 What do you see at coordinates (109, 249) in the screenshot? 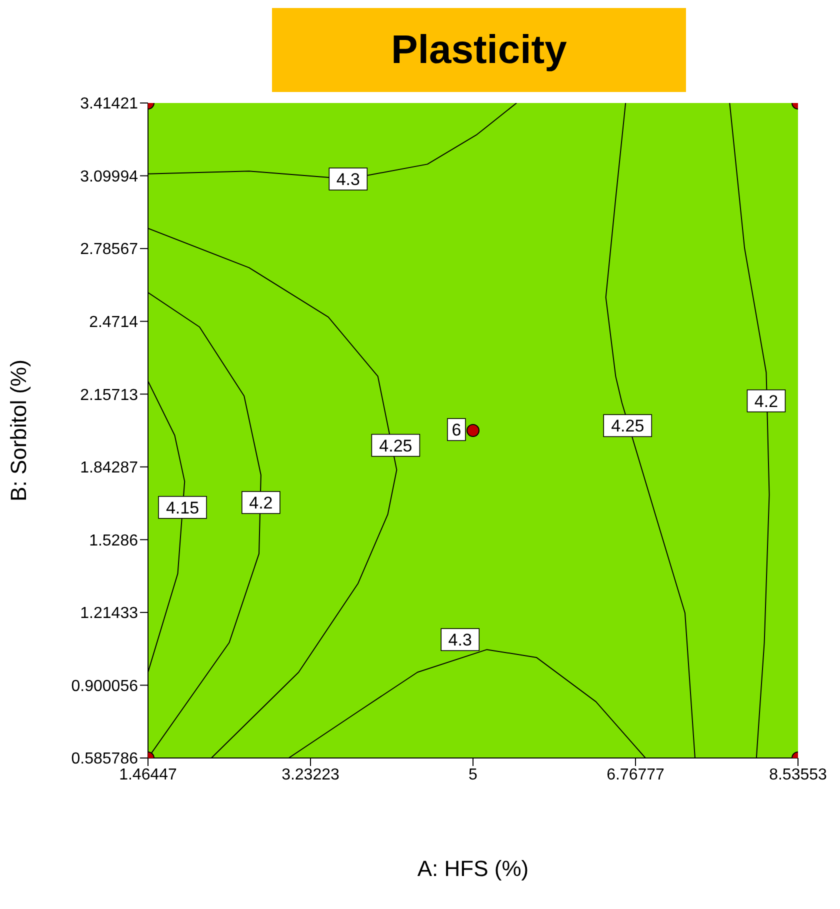
I see `y-tick-label: 2.78567` at bounding box center [109, 249].